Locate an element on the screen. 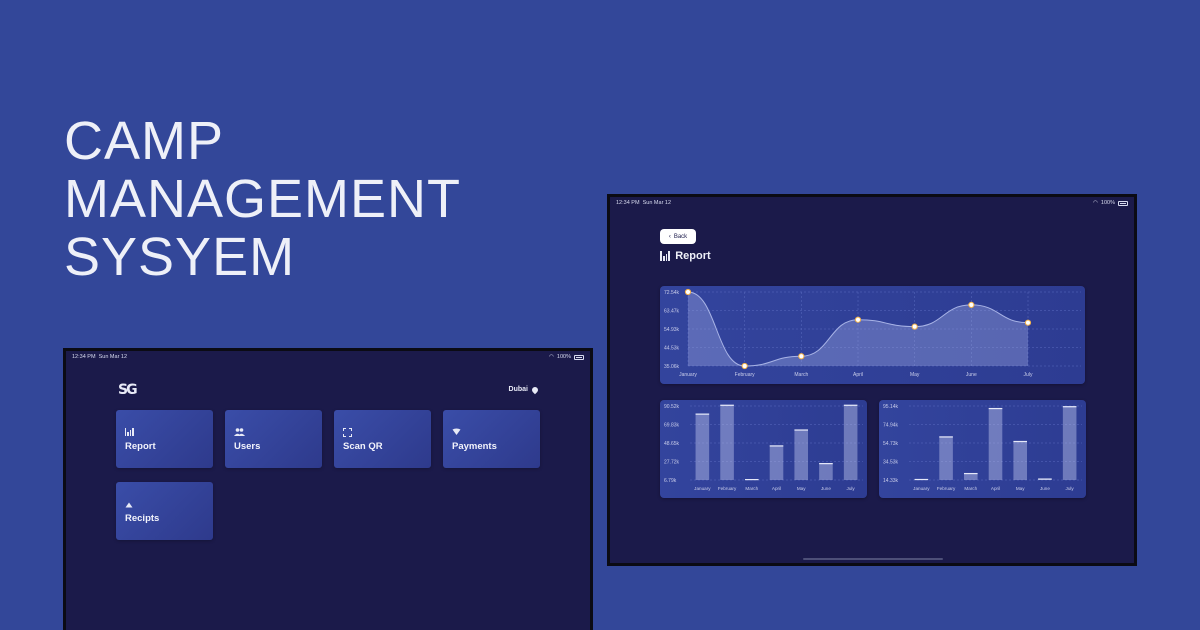 The image size is (1200, 630). tile-scan-qr-label: Scan QR is located at coordinates (363, 446).